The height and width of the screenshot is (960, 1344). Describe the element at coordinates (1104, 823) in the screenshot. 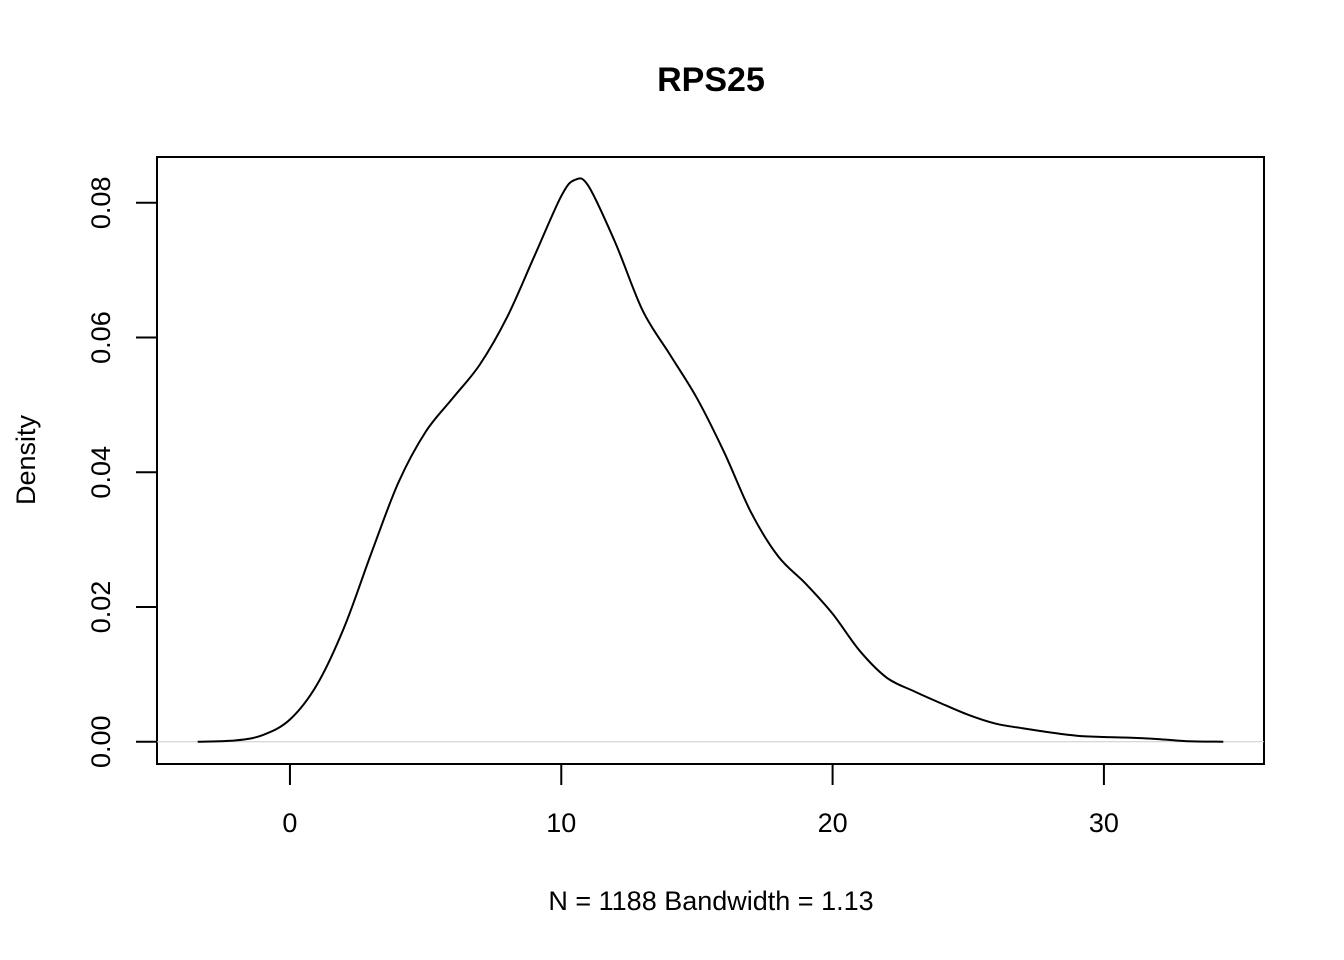

I see `x-tick-label: 30` at that location.